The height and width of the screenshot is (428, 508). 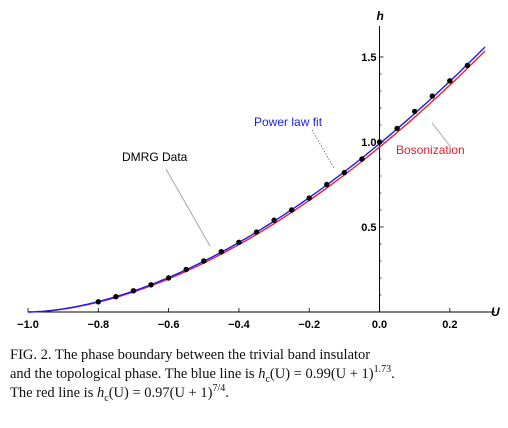 I want to click on caption-math-expr: (U) = 0.99(U + 1), so click(x=321, y=374).